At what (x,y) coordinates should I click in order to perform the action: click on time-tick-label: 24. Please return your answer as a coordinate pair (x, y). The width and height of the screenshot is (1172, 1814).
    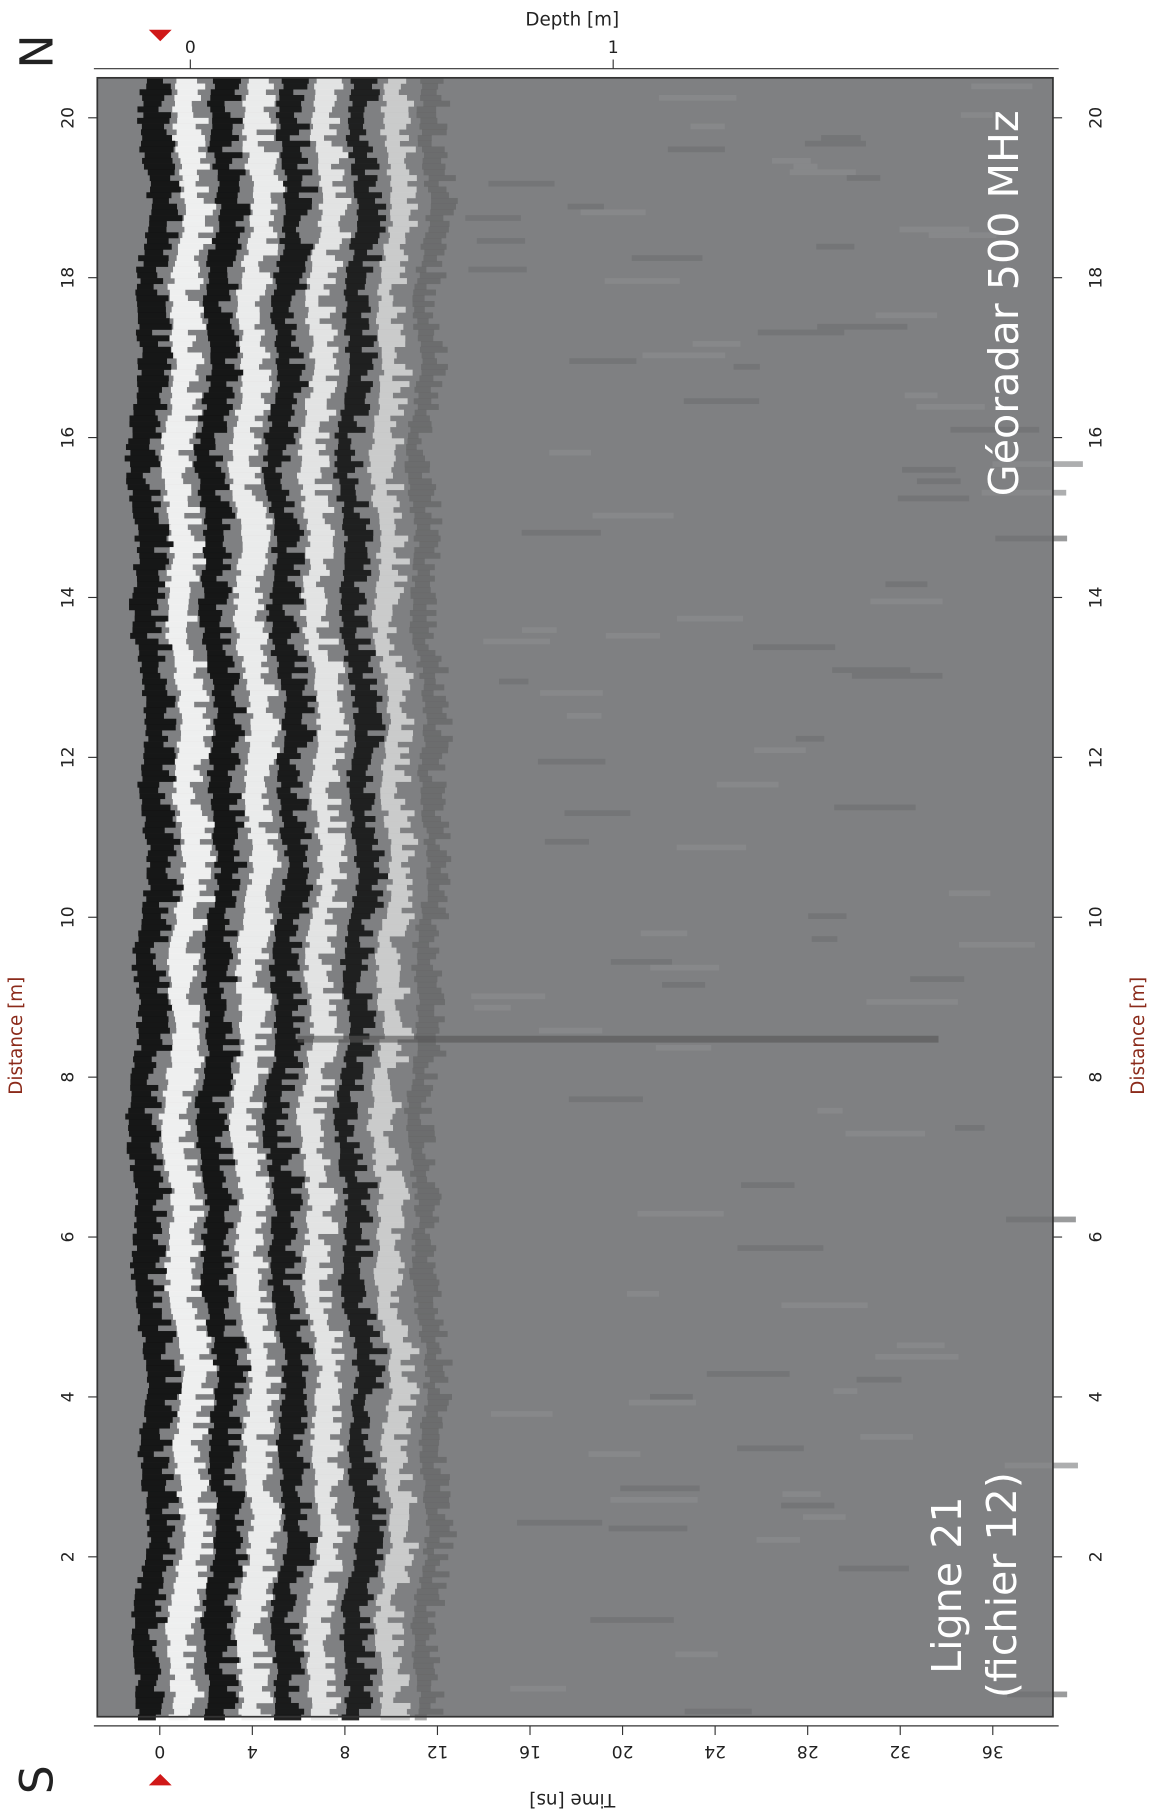
    Looking at the image, I should click on (715, 1751).